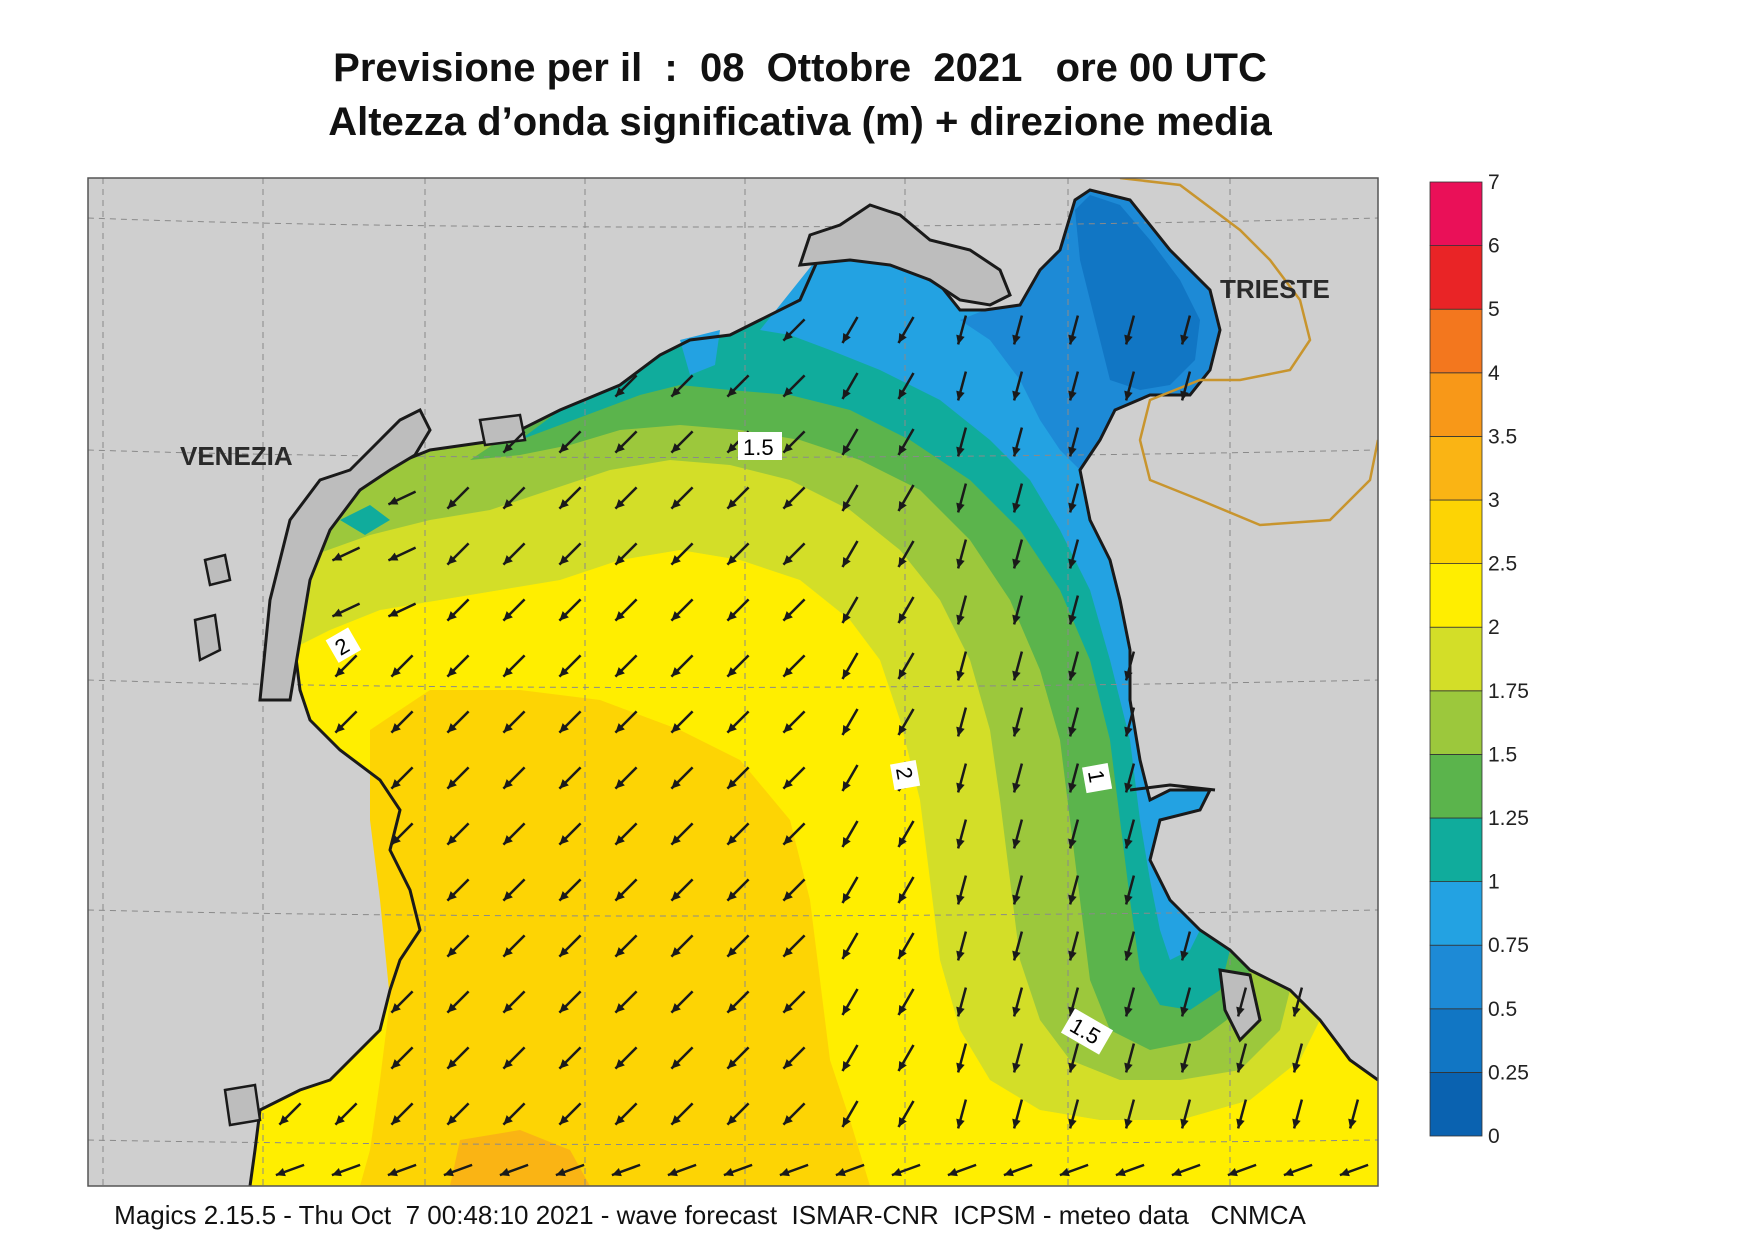  I want to click on legend-label: 4, so click(1494, 373).